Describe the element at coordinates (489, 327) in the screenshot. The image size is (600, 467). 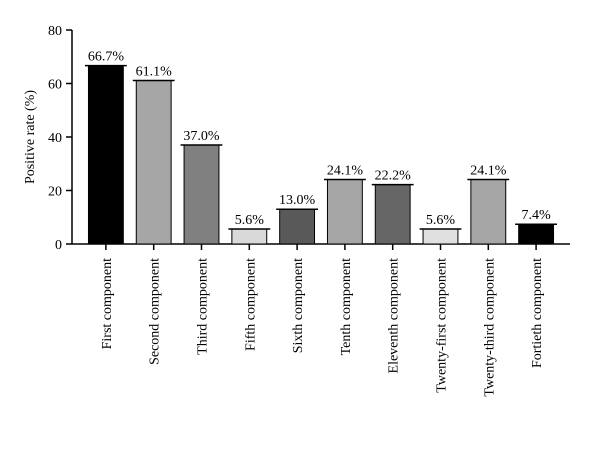
I see `x-tick-label: Twenty-third component` at that location.